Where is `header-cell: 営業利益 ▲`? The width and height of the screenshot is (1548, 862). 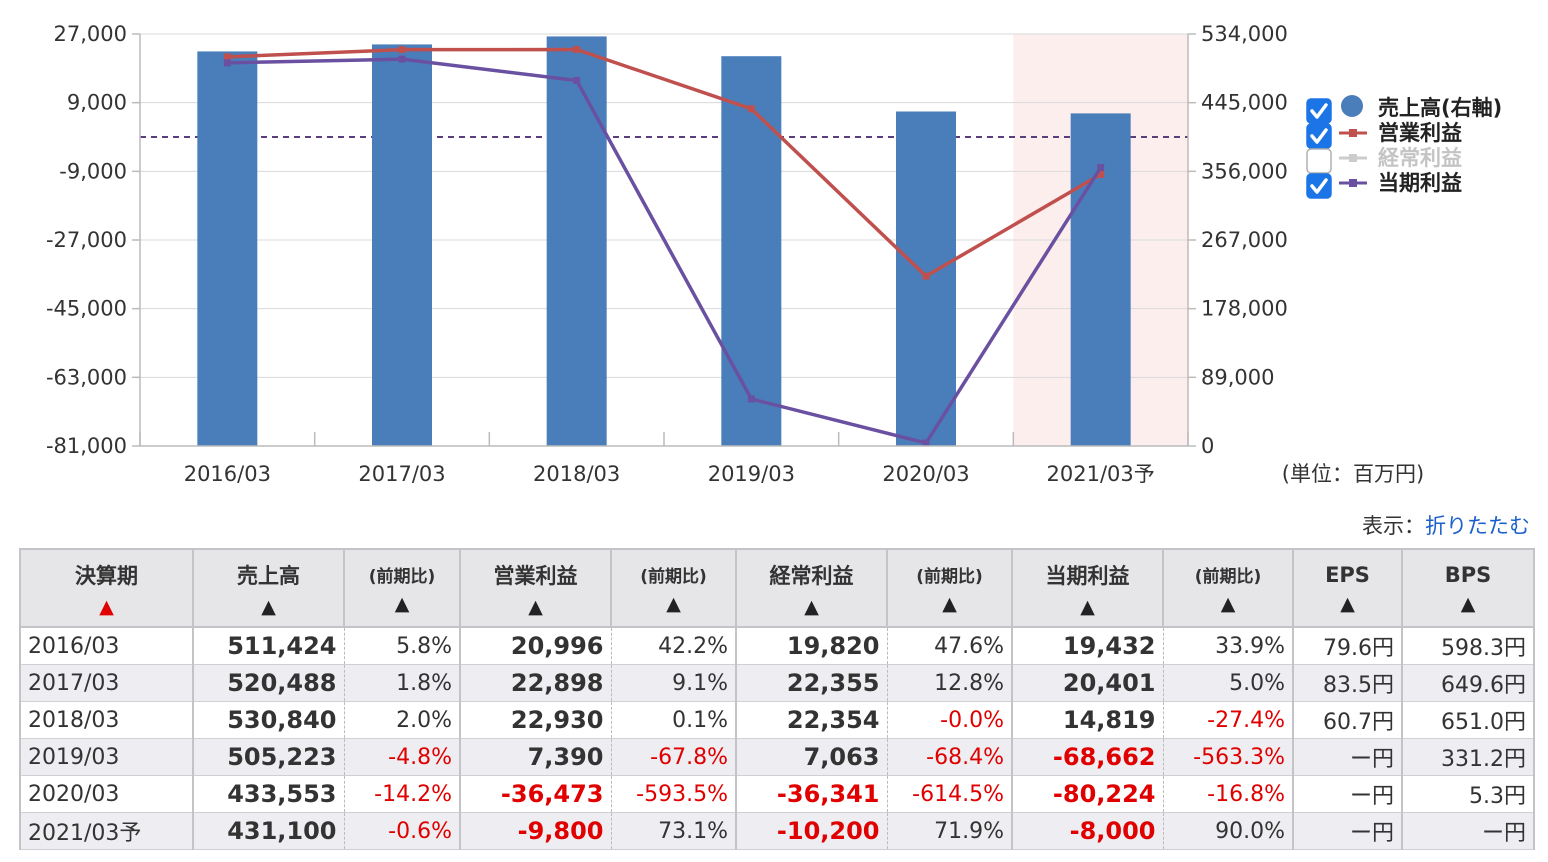
header-cell: 営業利益 ▲ is located at coordinates (535, 588).